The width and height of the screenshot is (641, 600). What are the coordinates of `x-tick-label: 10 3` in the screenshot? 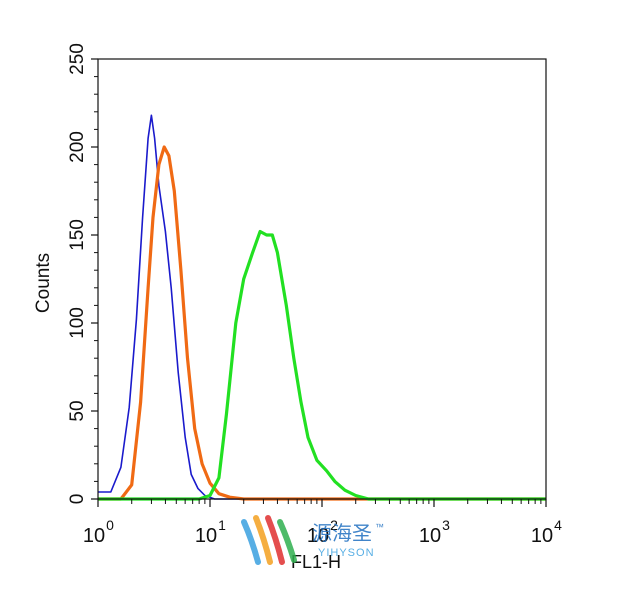 It's located at (434, 532).